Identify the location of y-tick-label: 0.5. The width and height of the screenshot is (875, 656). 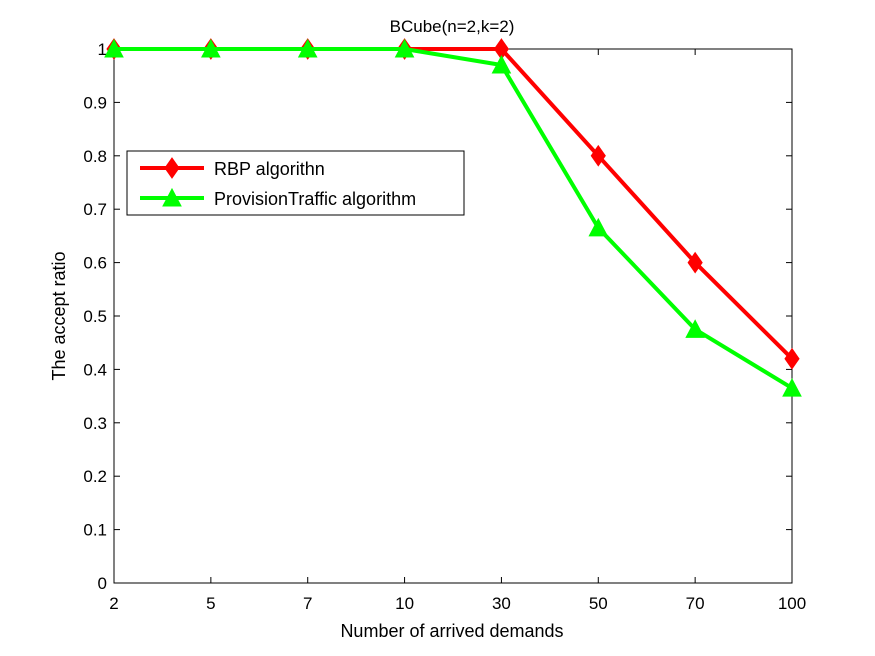
(95, 316).